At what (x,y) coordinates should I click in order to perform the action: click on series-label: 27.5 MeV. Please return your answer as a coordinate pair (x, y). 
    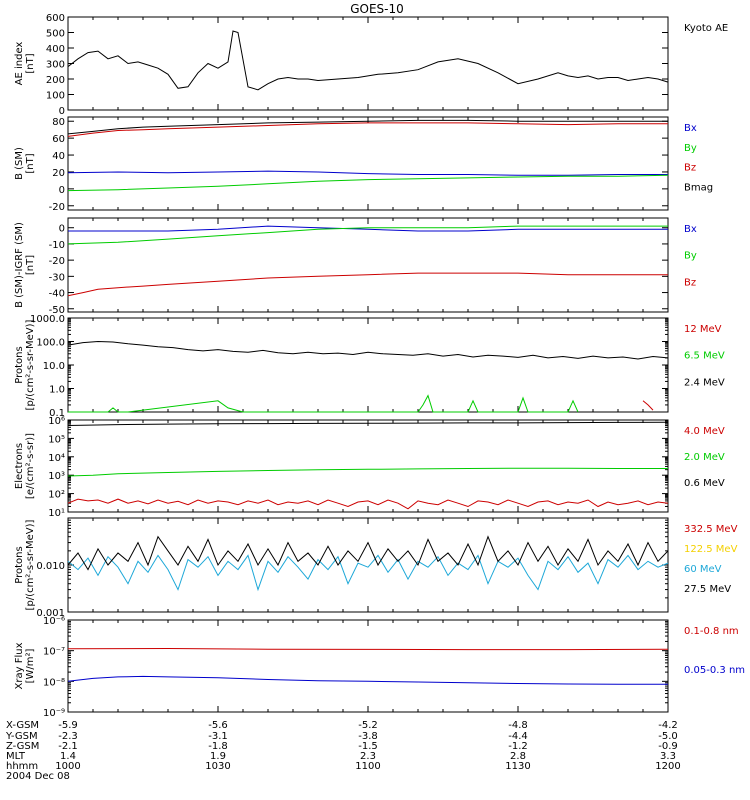
    Looking at the image, I should click on (707, 589).